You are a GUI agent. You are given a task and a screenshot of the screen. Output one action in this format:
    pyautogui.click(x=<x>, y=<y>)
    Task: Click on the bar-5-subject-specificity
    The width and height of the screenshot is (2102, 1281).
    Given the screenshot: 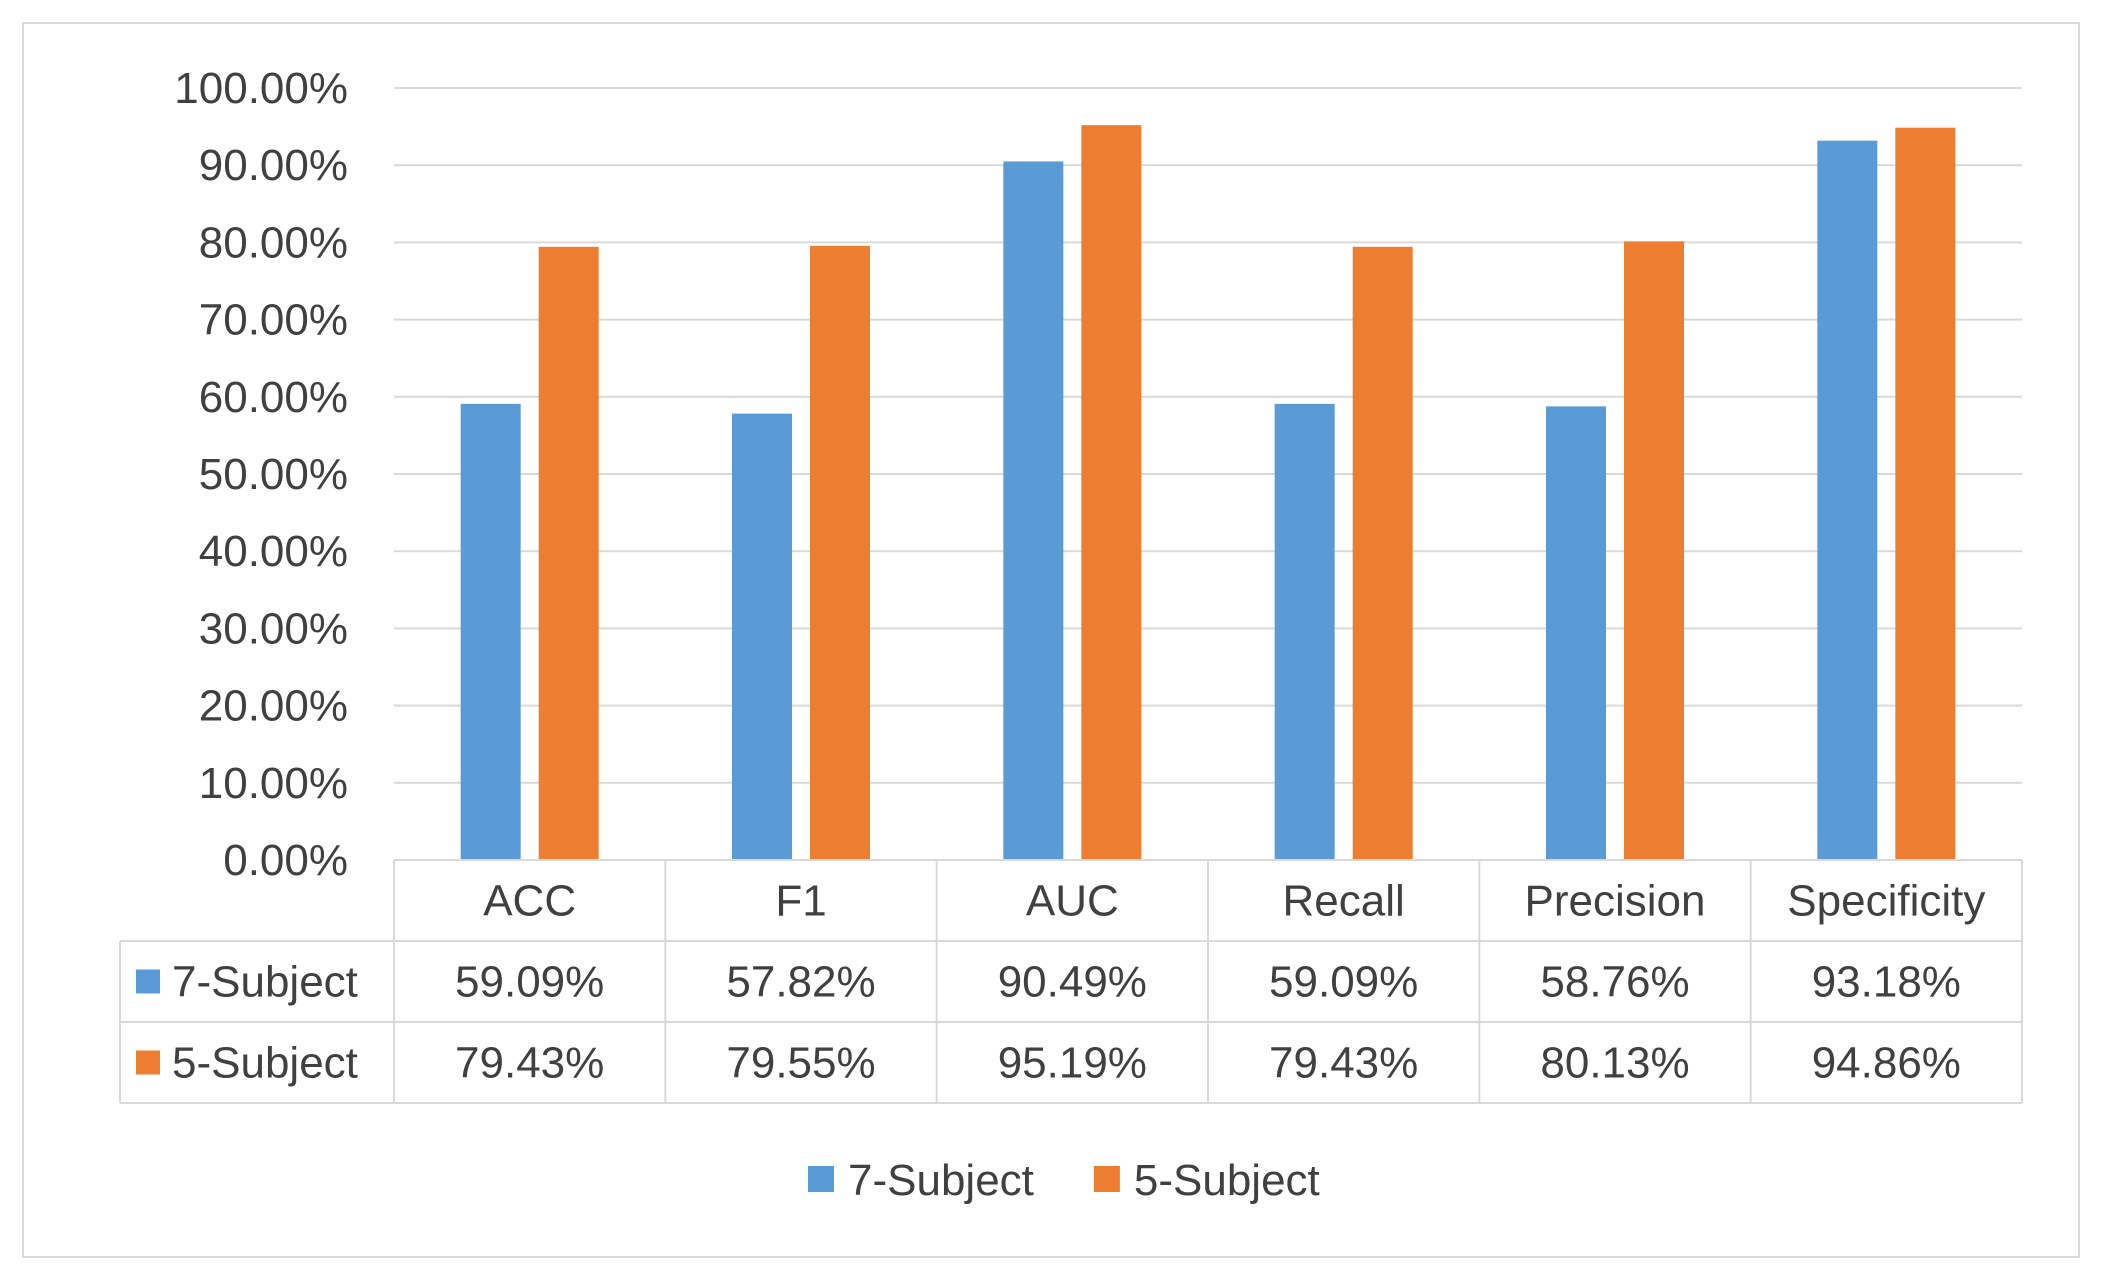 What is the action you would take?
    pyautogui.click(x=1925, y=494)
    